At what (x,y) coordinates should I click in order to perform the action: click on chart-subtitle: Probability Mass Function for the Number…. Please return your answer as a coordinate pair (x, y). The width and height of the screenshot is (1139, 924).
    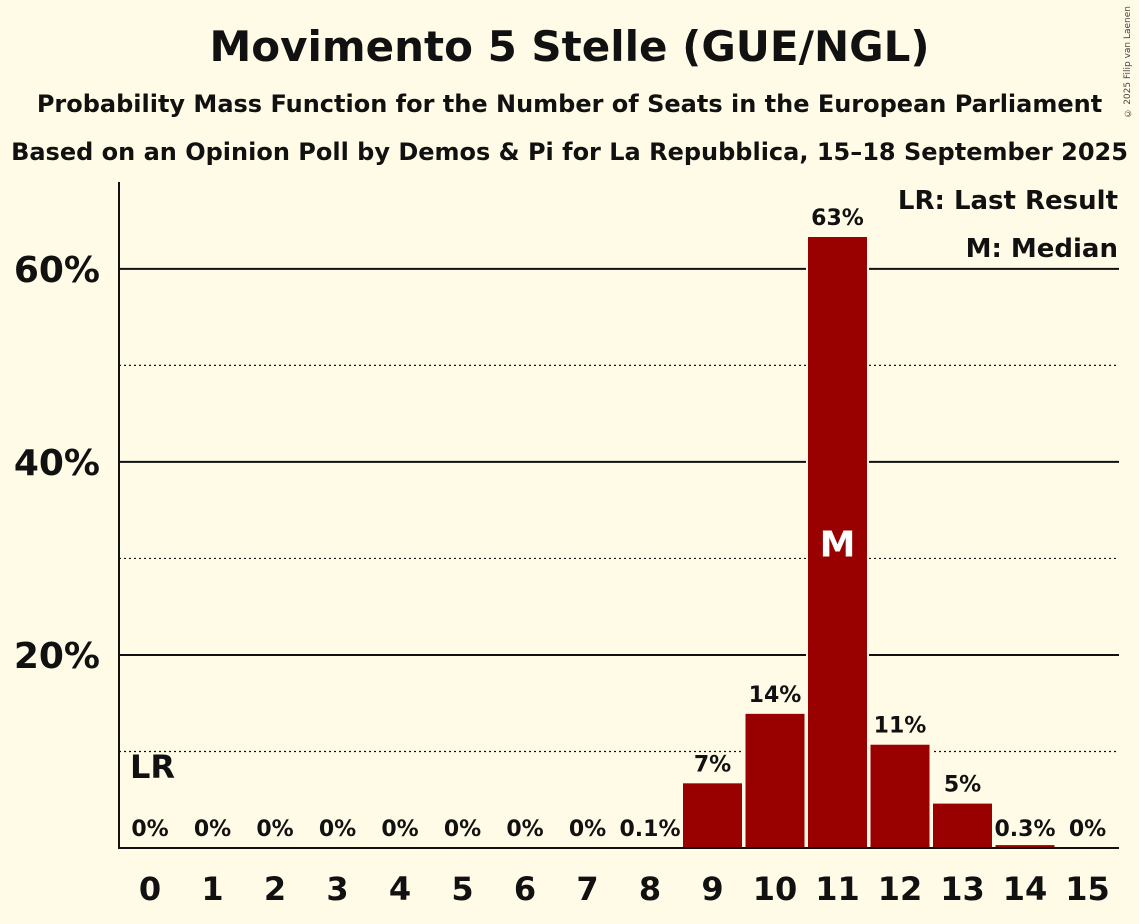
    Looking at the image, I should click on (569, 104).